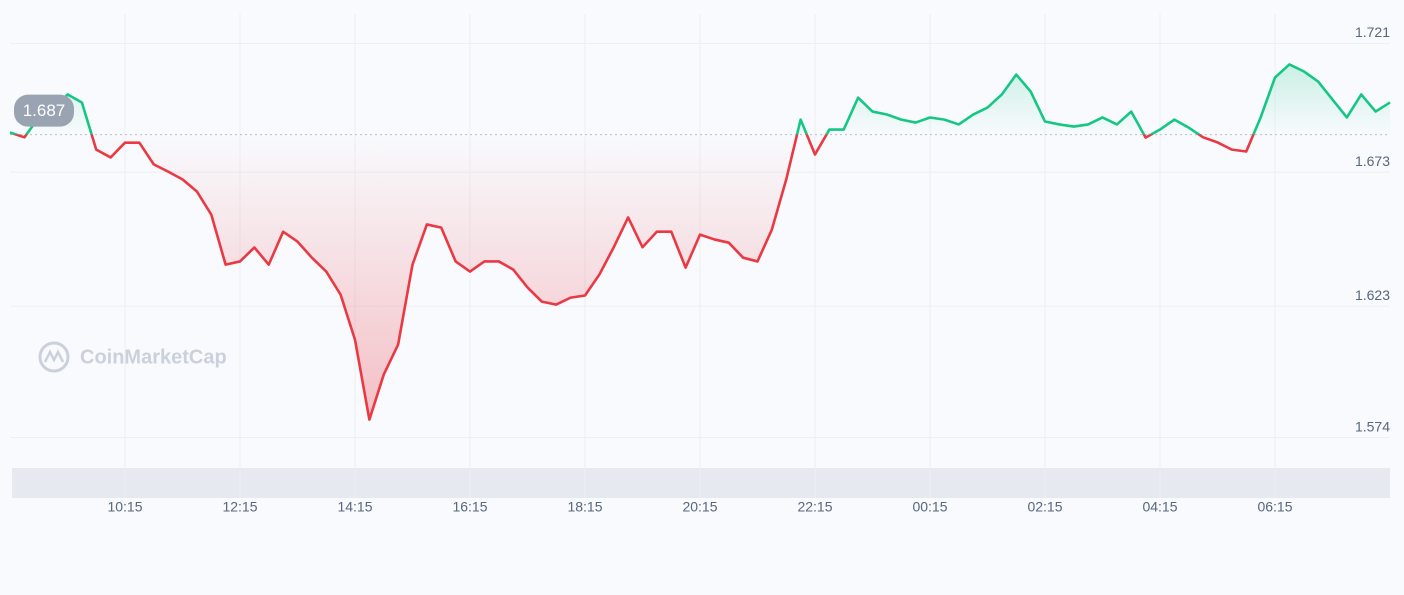 The image size is (1404, 595). Describe the element at coordinates (469, 507) in the screenshot. I see `x-tick-label: 16:15` at that location.